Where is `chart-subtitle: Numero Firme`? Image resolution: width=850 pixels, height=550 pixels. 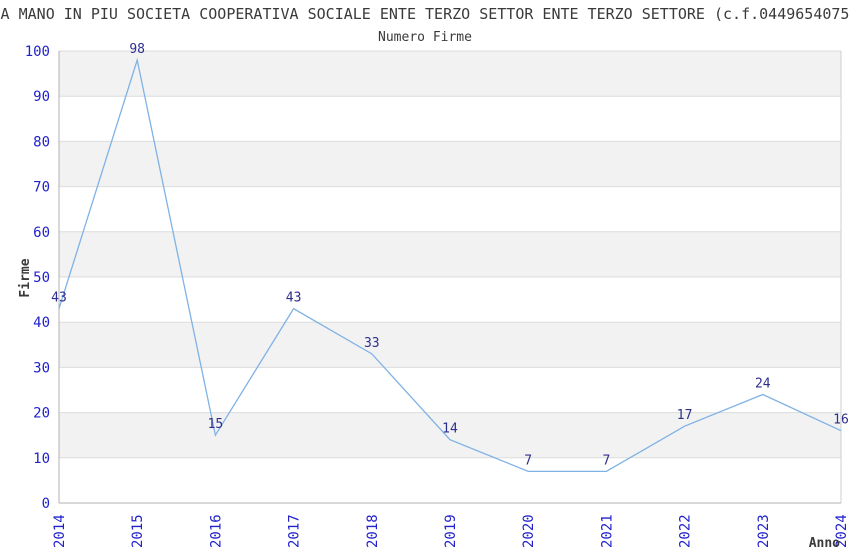 chart-subtitle: Numero Firme is located at coordinates (425, 37).